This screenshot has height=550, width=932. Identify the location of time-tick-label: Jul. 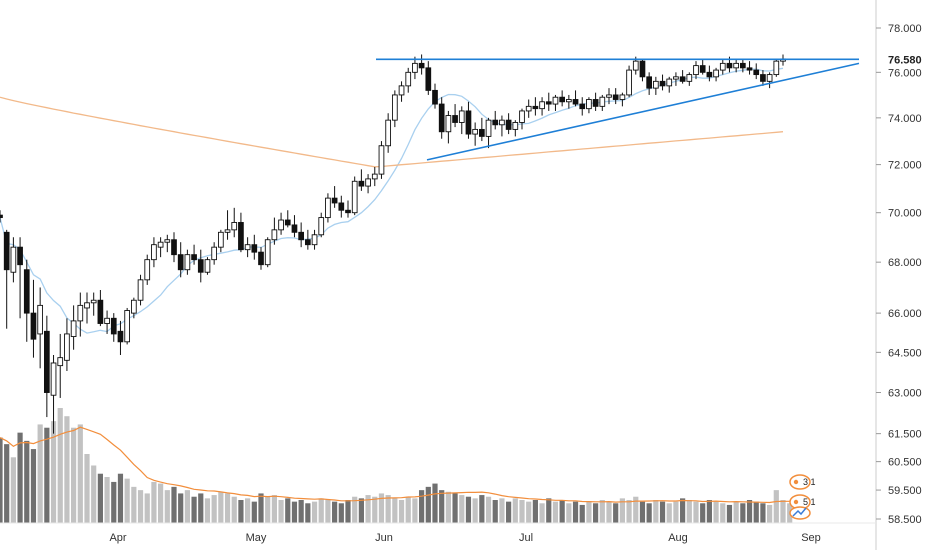
(526, 538).